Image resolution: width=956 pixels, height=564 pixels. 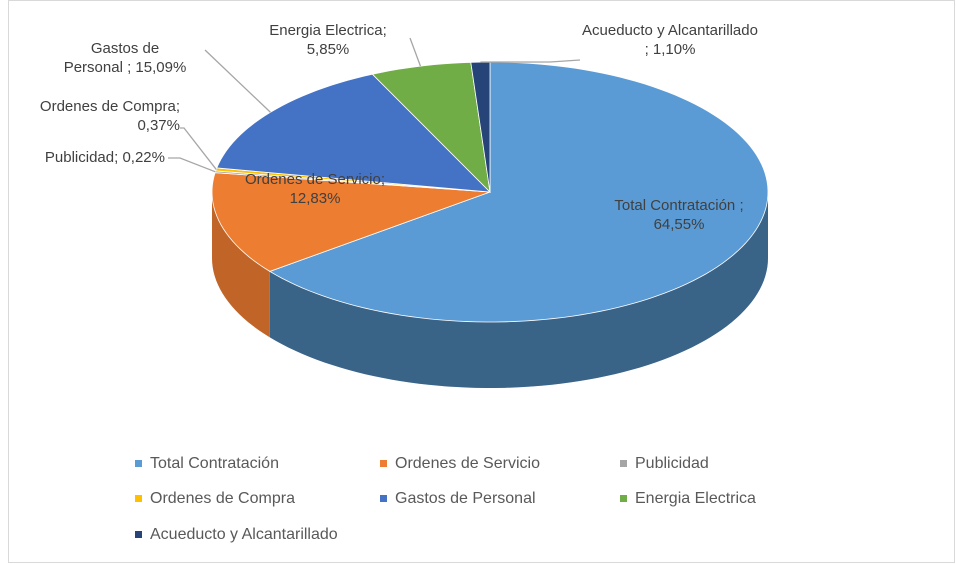 I want to click on pie-side, so click(x=241, y=265).